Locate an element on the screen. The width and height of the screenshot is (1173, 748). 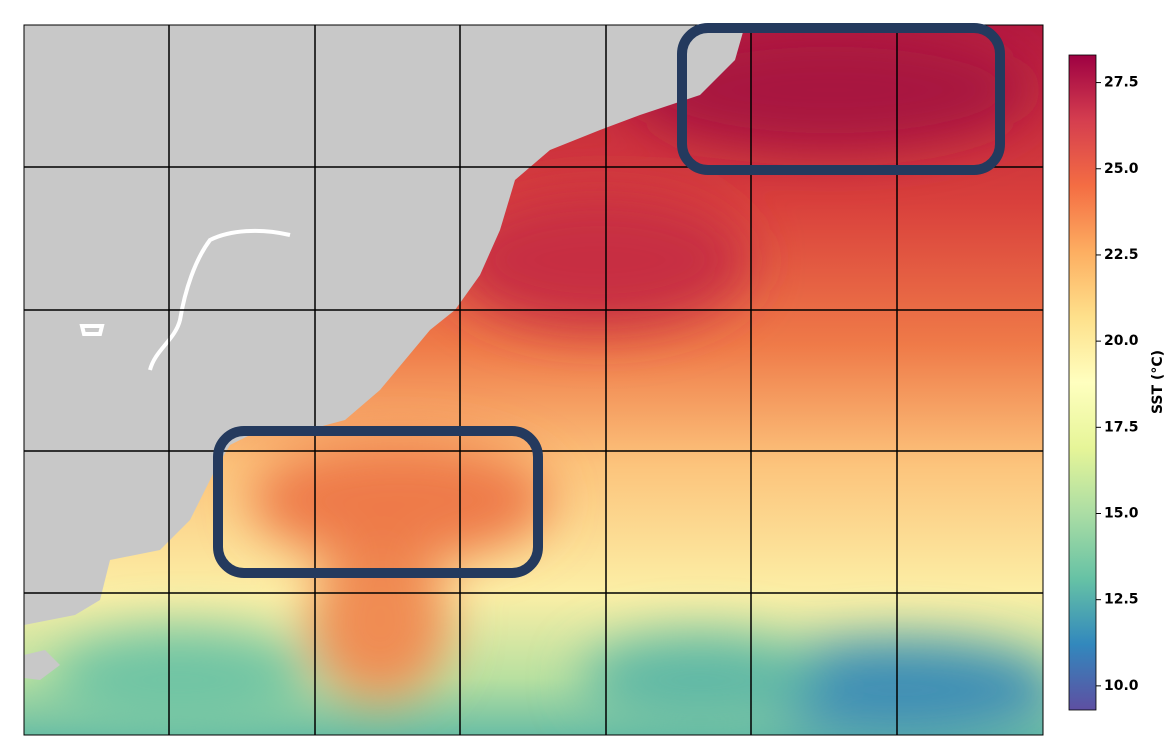
colorbar-tick-label: 17.5 is located at coordinates (1121, 427).